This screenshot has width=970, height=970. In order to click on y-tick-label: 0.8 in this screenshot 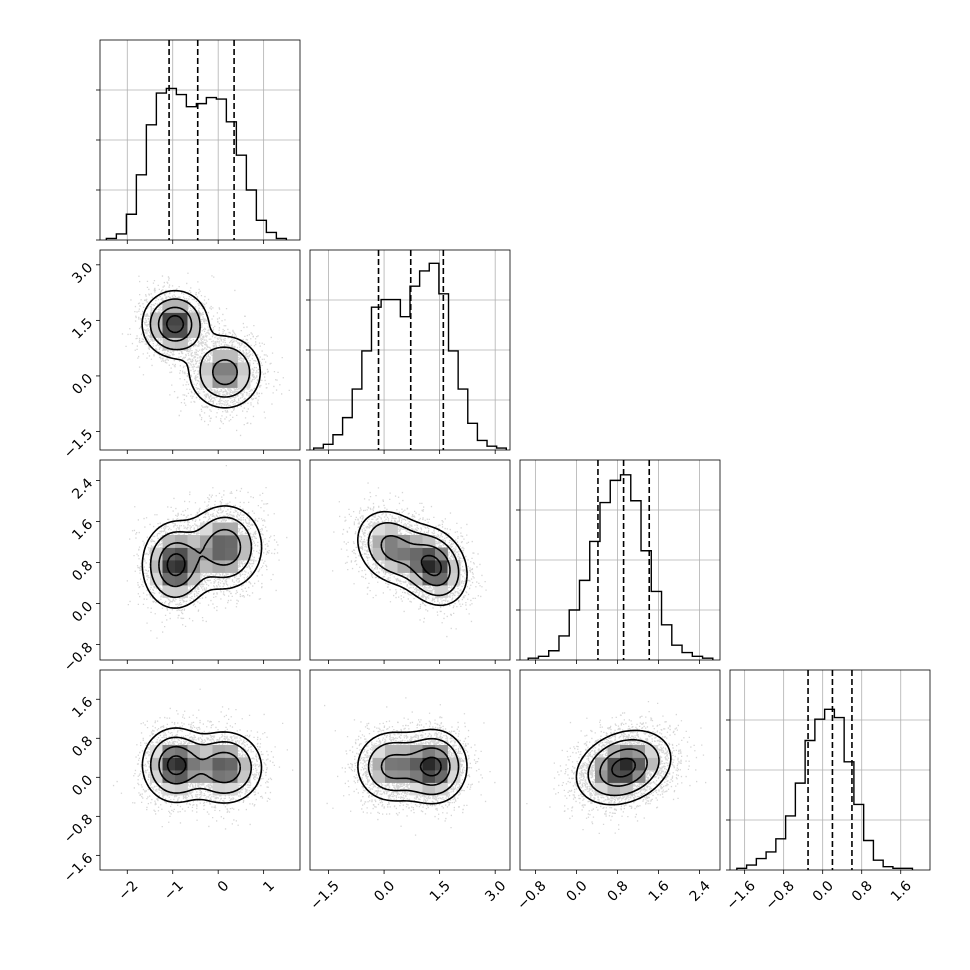, I will do `click(82, 746)`.